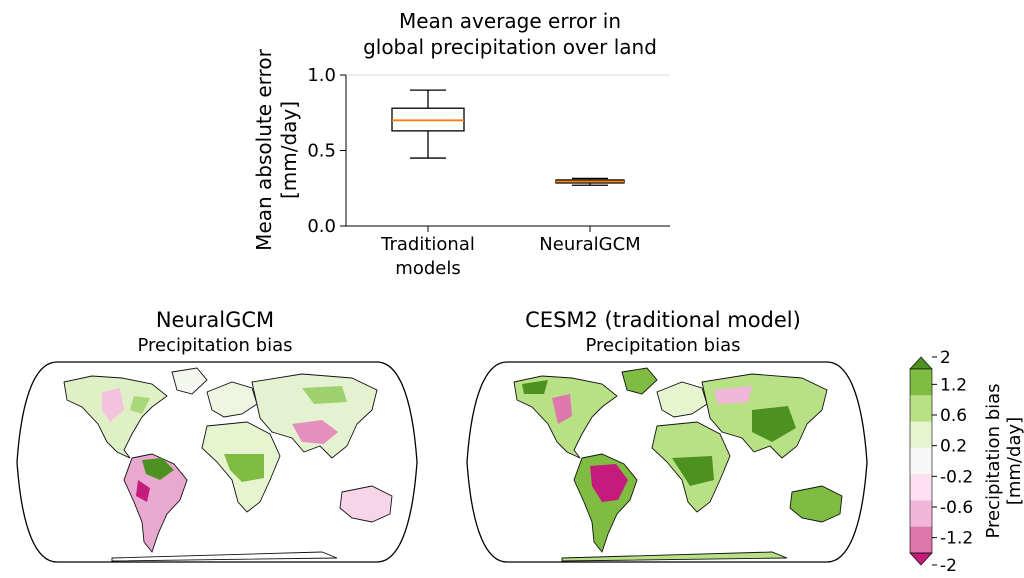 The image size is (1024, 578). What do you see at coordinates (921, 559) in the screenshot?
I see `colorbar-extend-min` at bounding box center [921, 559].